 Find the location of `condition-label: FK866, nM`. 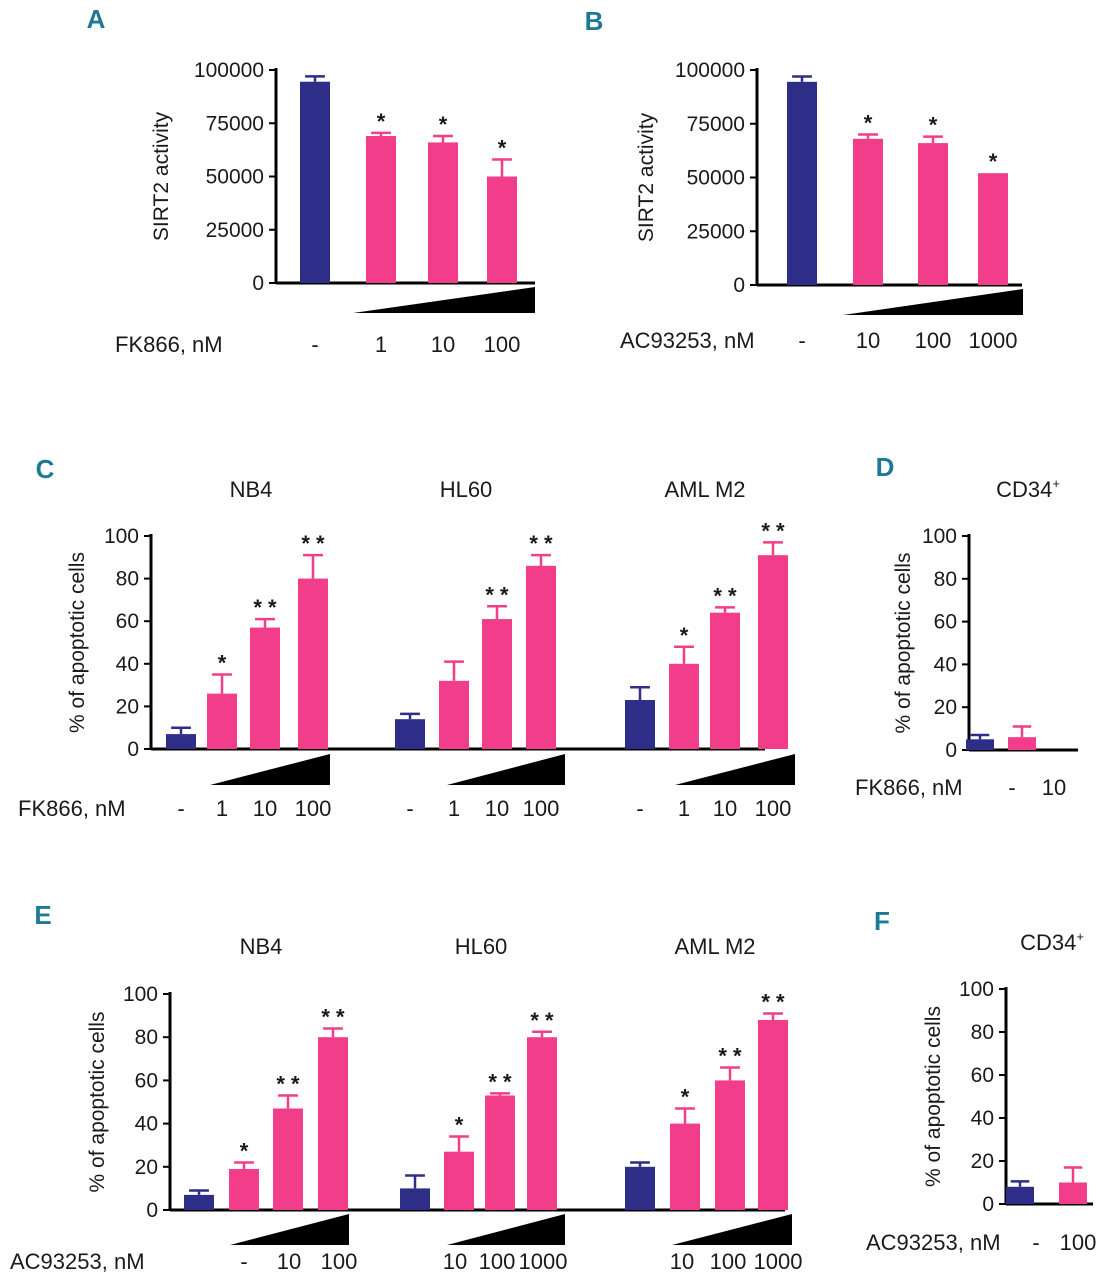

condition-label: FK866, nM is located at coordinates (169, 344).